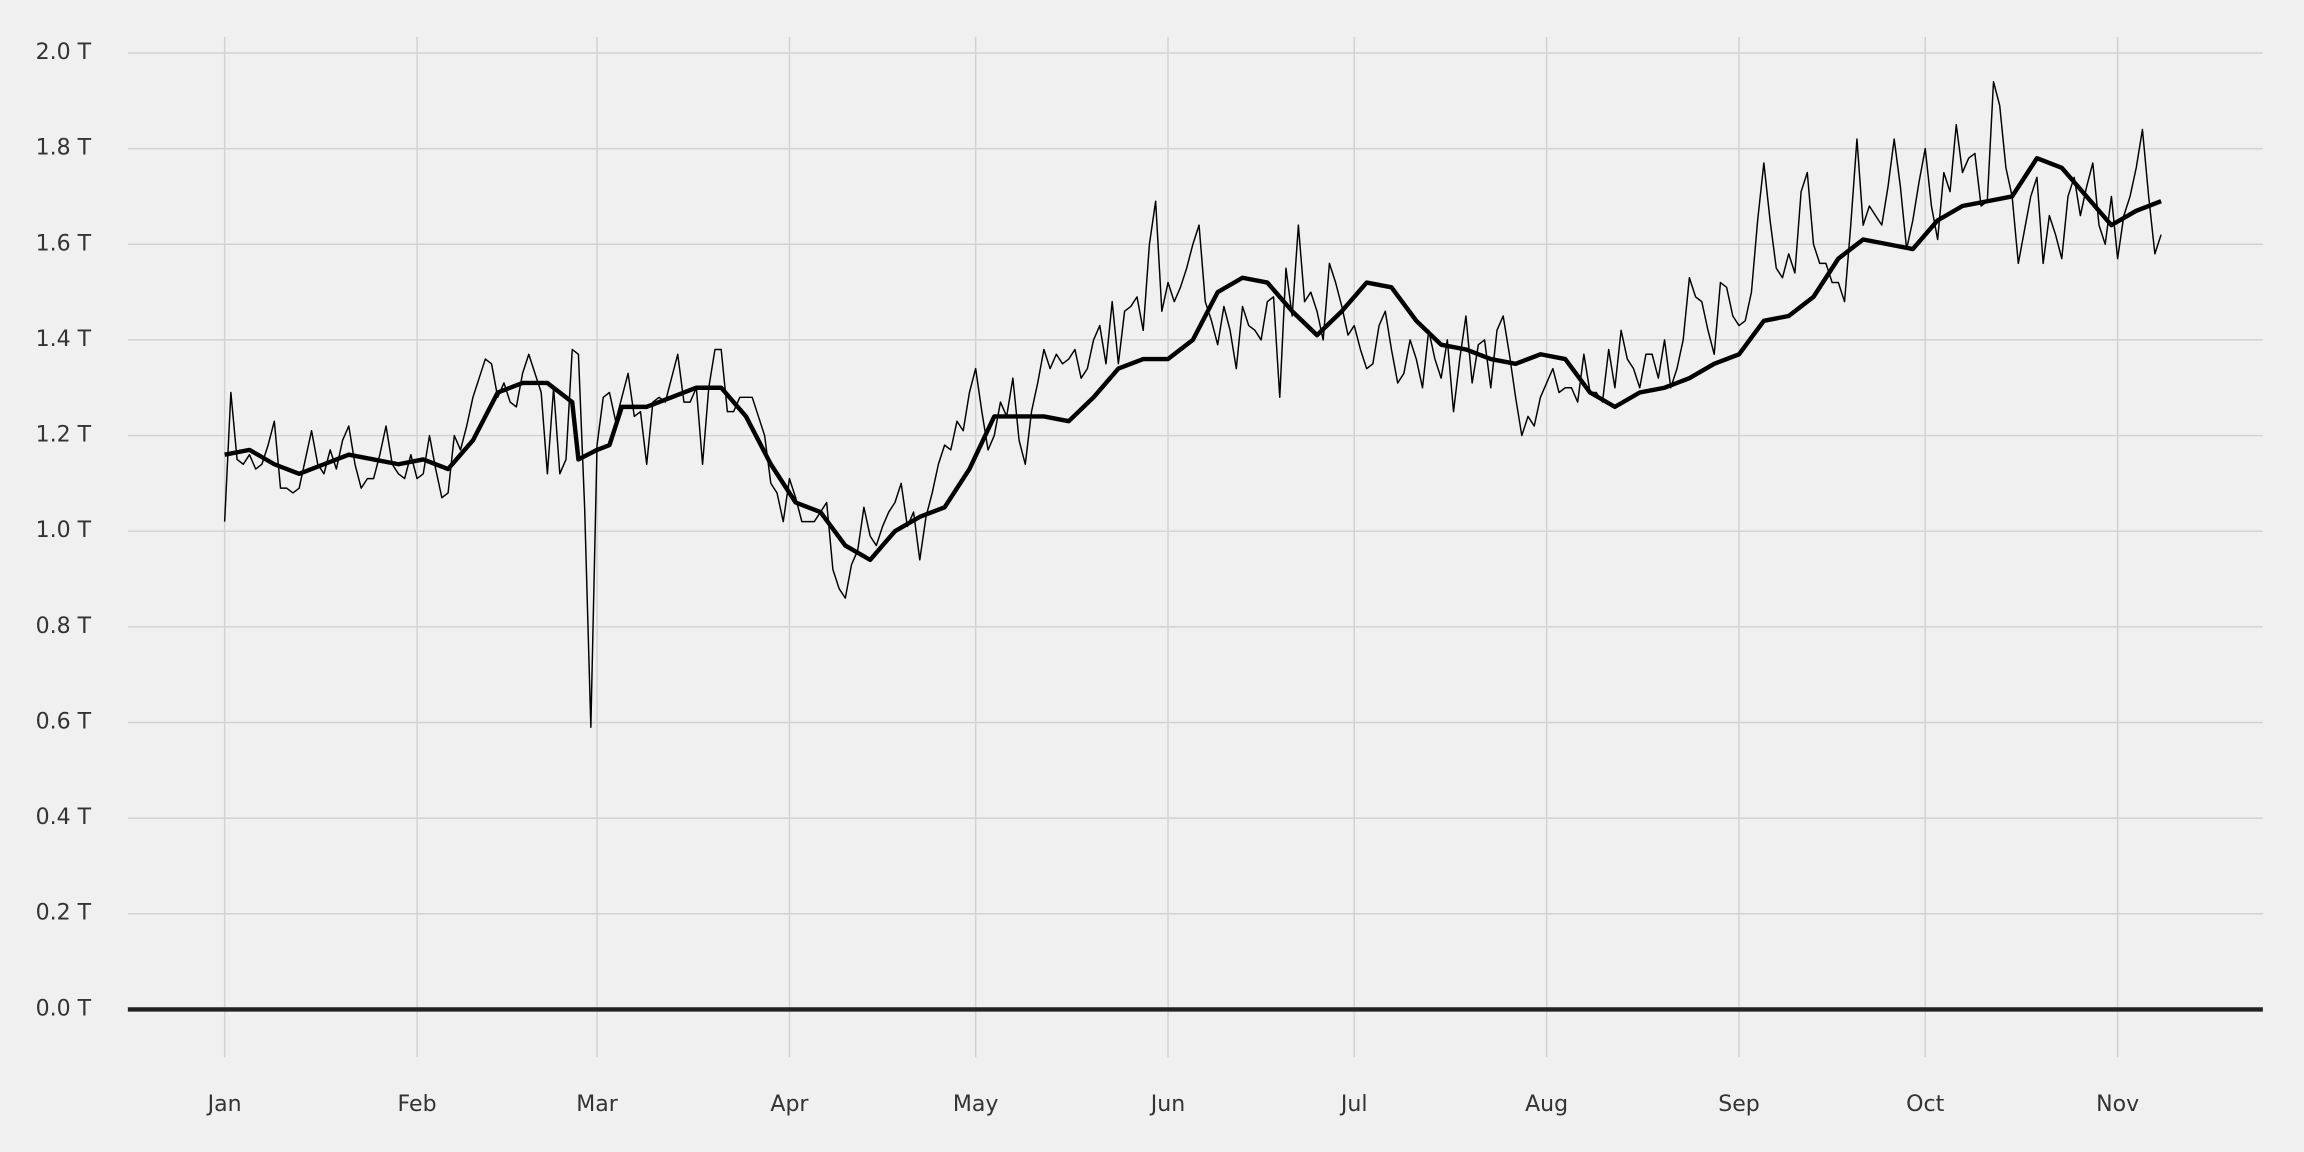 The image size is (2304, 1152). I want to click on y-tick-label: 2.0 T, so click(64, 52).